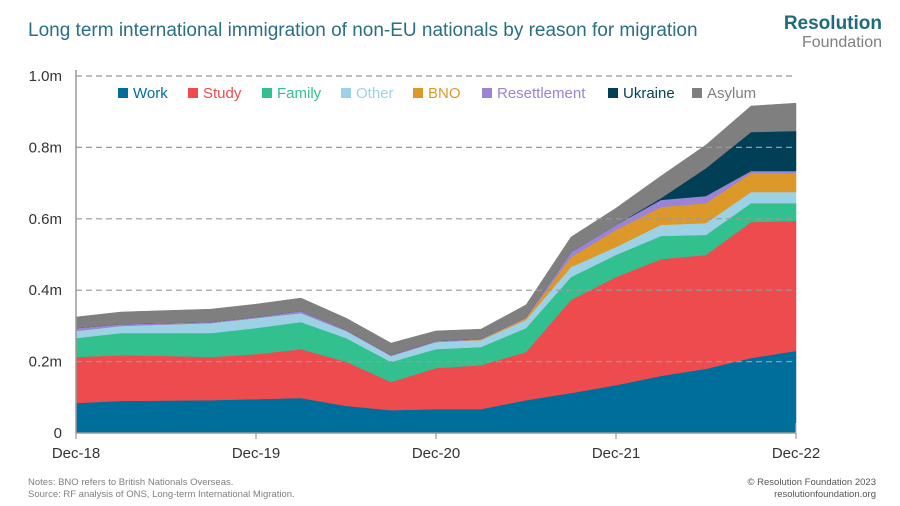 The image size is (900, 506). Describe the element at coordinates (649, 93) in the screenshot. I see `legend-label-ukraine: Ukraine` at that location.